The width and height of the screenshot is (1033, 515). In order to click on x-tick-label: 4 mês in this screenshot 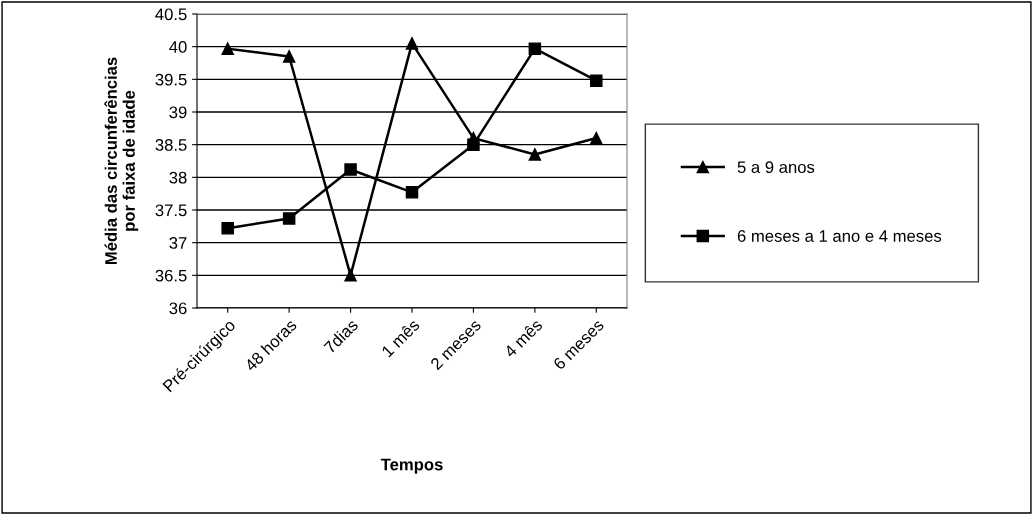, I will do `click(523, 338)`.